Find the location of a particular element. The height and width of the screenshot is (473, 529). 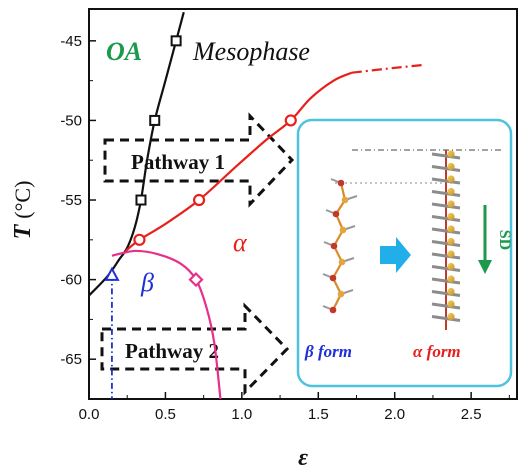

x-tick-label: 1.0 is located at coordinates (241, 414).